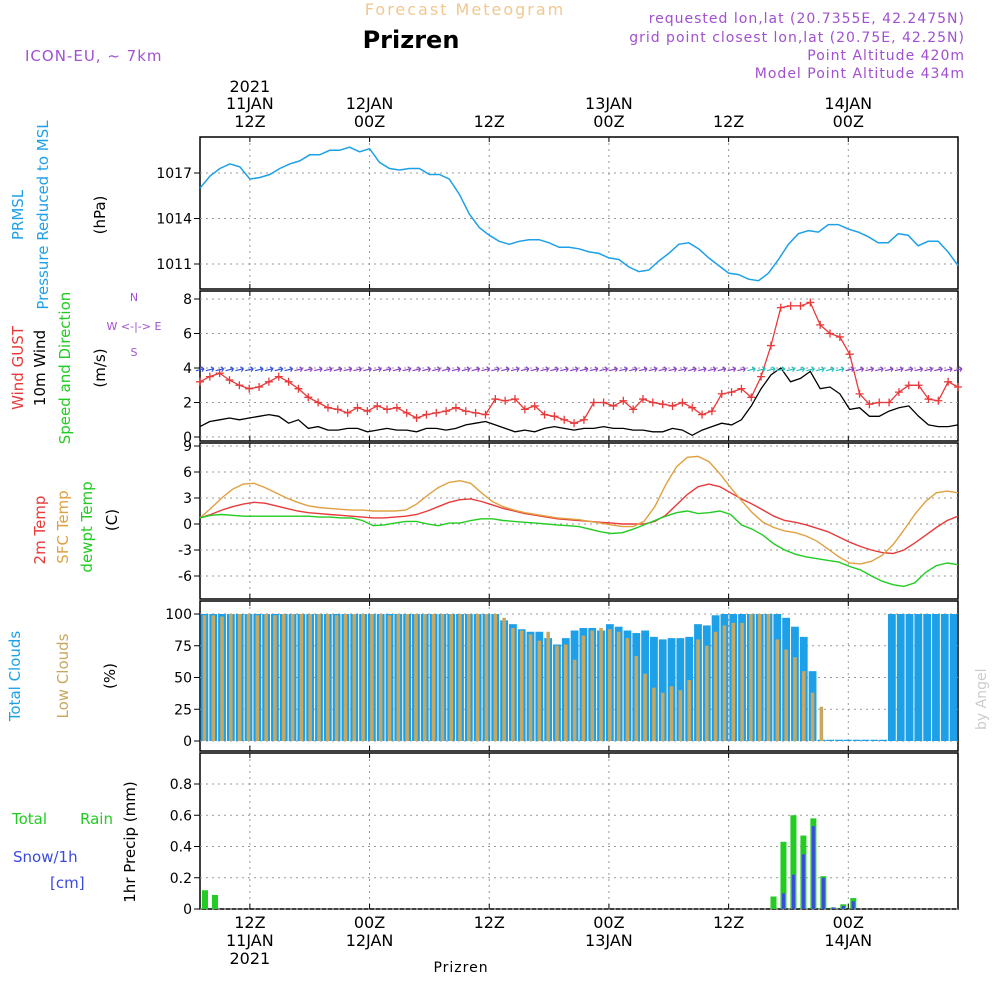 The image size is (1000, 1004). What do you see at coordinates (100, 367) in the screenshot?
I see `wind-unit: (m/s)` at bounding box center [100, 367].